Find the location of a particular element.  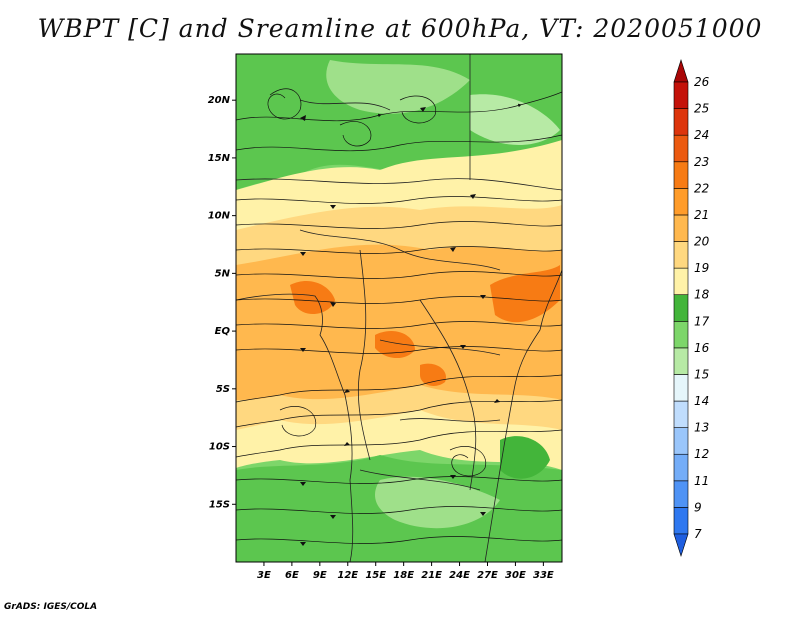

colorbar-label: 17 is located at coordinates (702, 321).